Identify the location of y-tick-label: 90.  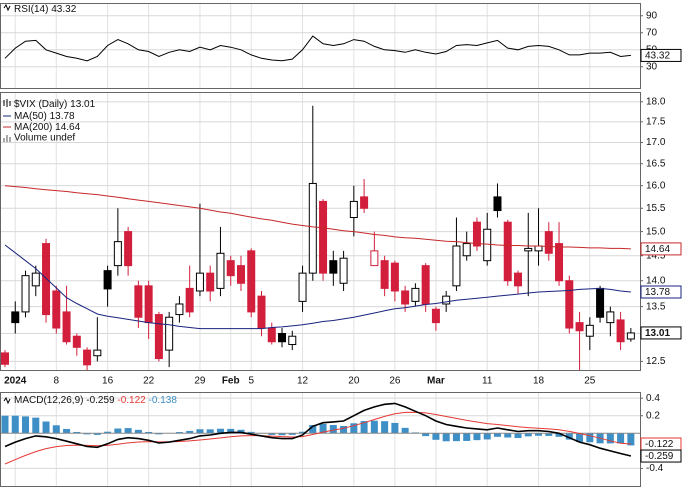
(652, 15).